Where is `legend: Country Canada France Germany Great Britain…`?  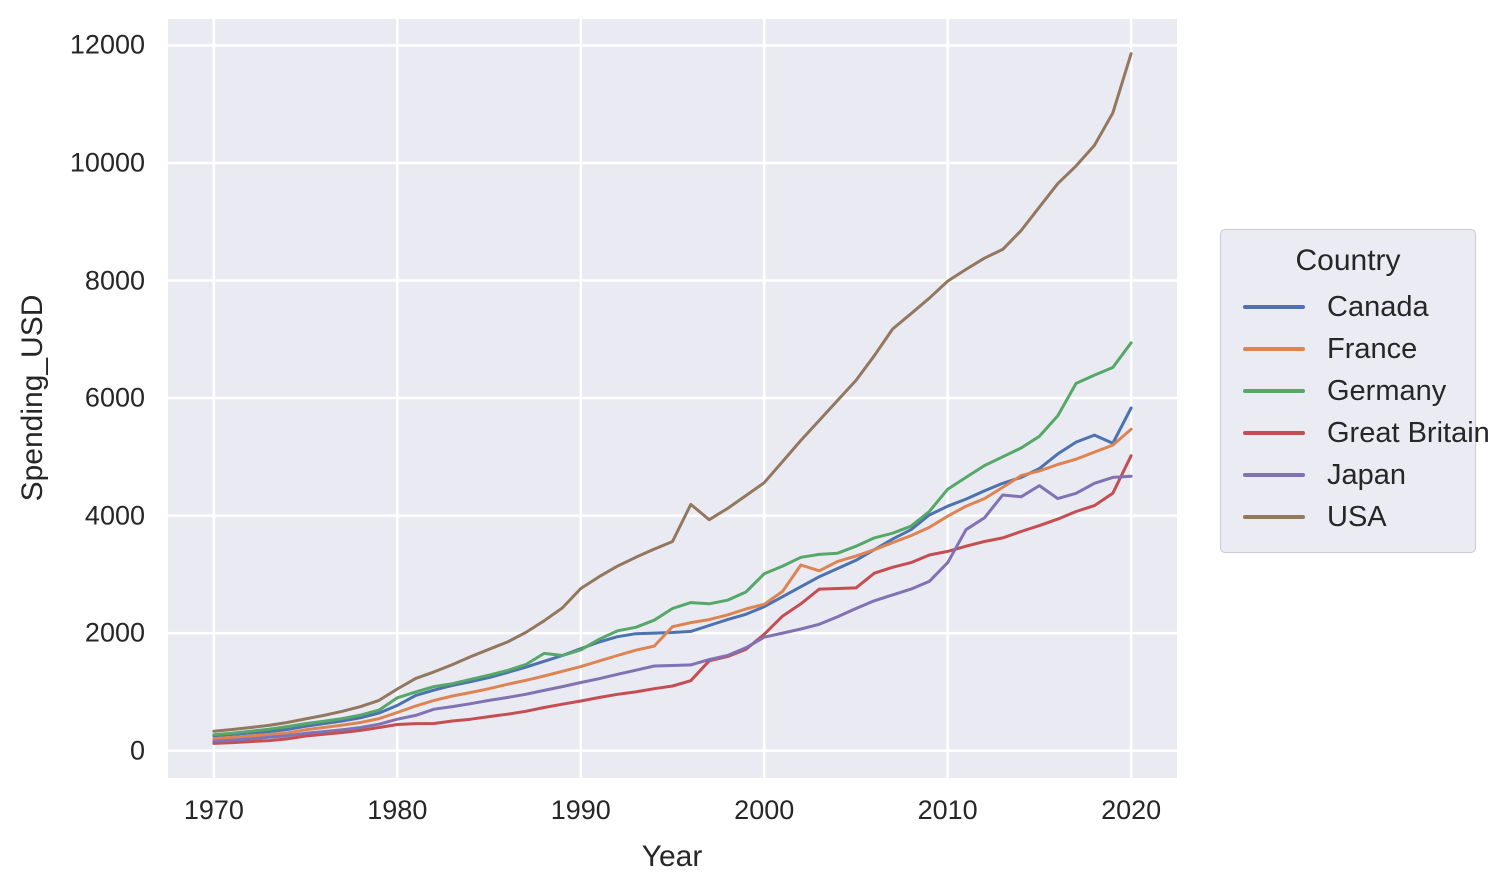 legend: Country Canada France Germany Great Britain… is located at coordinates (1355, 391).